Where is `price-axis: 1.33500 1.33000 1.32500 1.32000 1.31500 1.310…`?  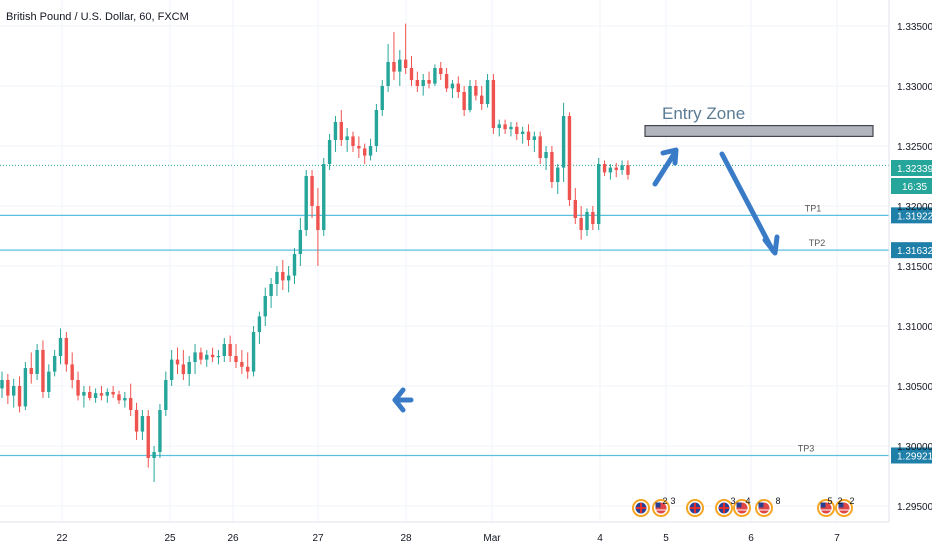
price-axis: 1.33500 1.33000 1.32500 1.32000 1.31500 1.310… is located at coordinates (914, 267).